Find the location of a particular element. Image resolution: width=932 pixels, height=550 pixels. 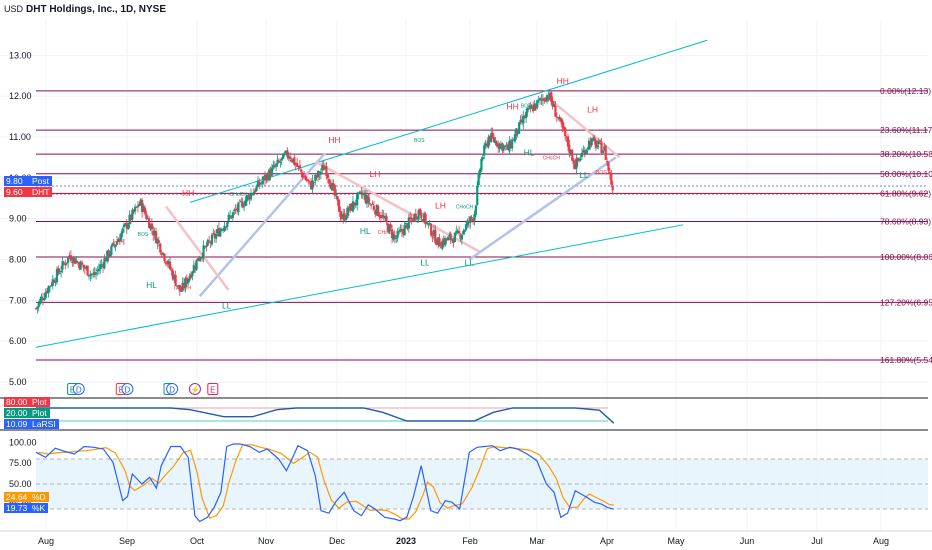

earnings-event-marker is located at coordinates (213, 389).